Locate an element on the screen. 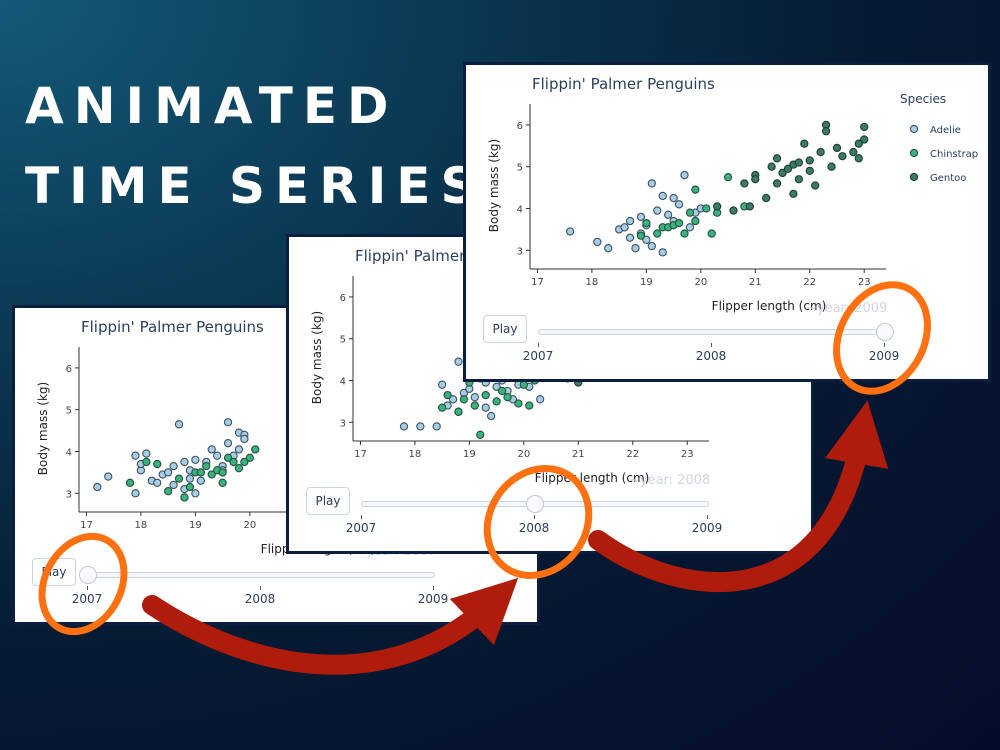  legend-label-adelie: Adelie is located at coordinates (945, 130).